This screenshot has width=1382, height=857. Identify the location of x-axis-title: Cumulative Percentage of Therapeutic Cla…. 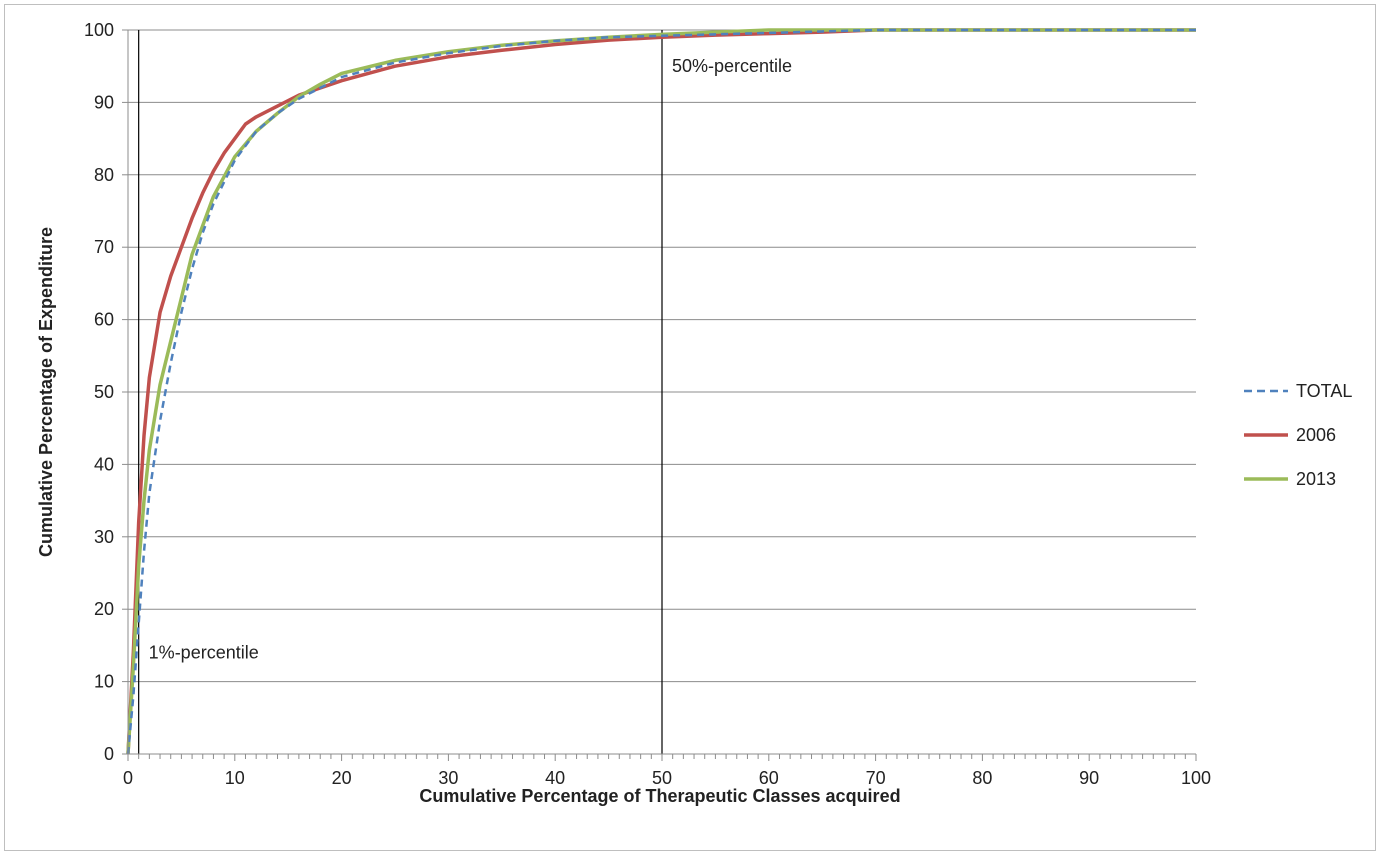
(659, 796).